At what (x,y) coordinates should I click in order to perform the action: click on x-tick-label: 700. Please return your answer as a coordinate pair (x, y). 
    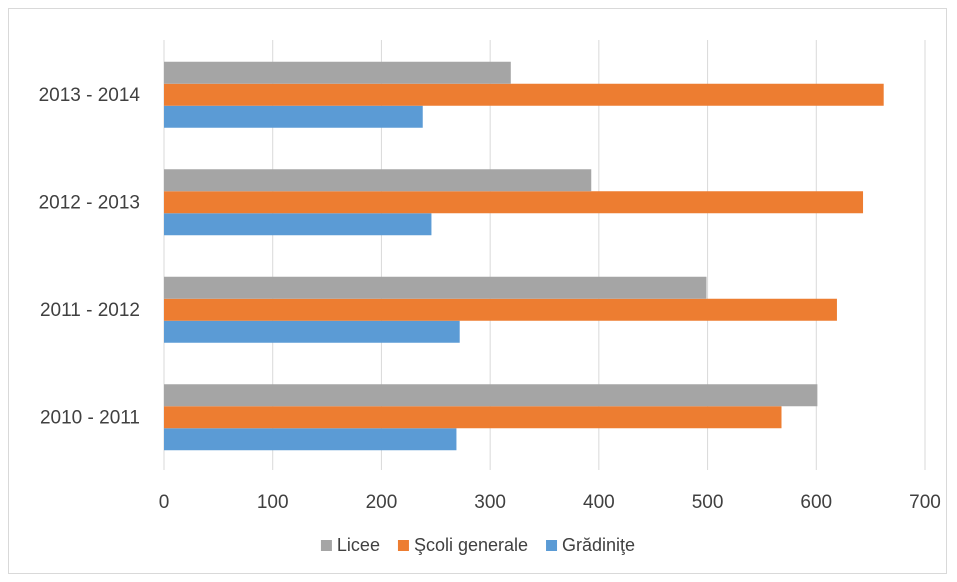
    Looking at the image, I should click on (925, 502).